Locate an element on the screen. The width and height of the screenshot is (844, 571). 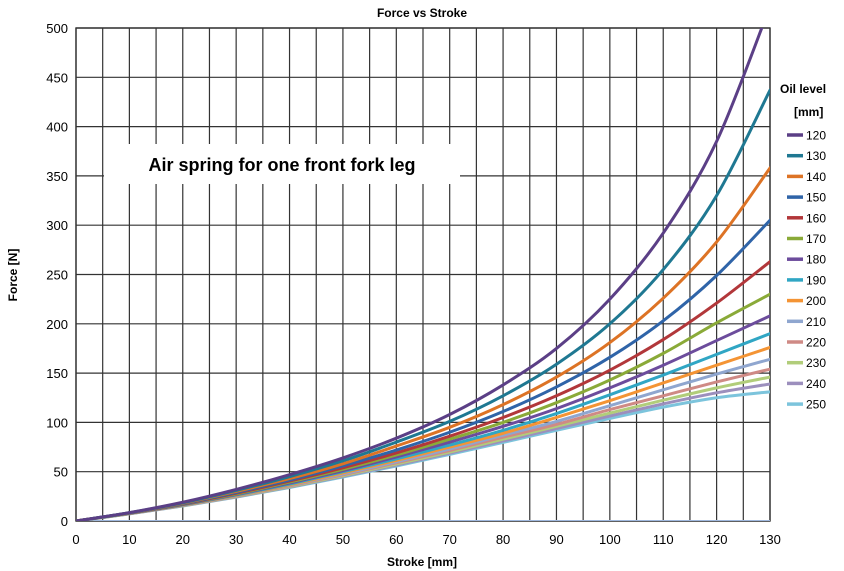
legend-label: 210 is located at coordinates (816, 322).